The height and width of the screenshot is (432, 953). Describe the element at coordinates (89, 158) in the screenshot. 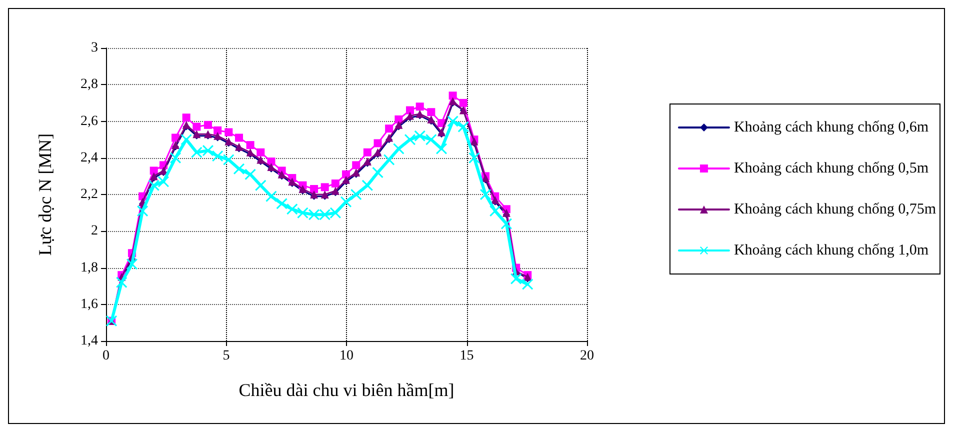

I see `y-tick-label: 2,4` at that location.